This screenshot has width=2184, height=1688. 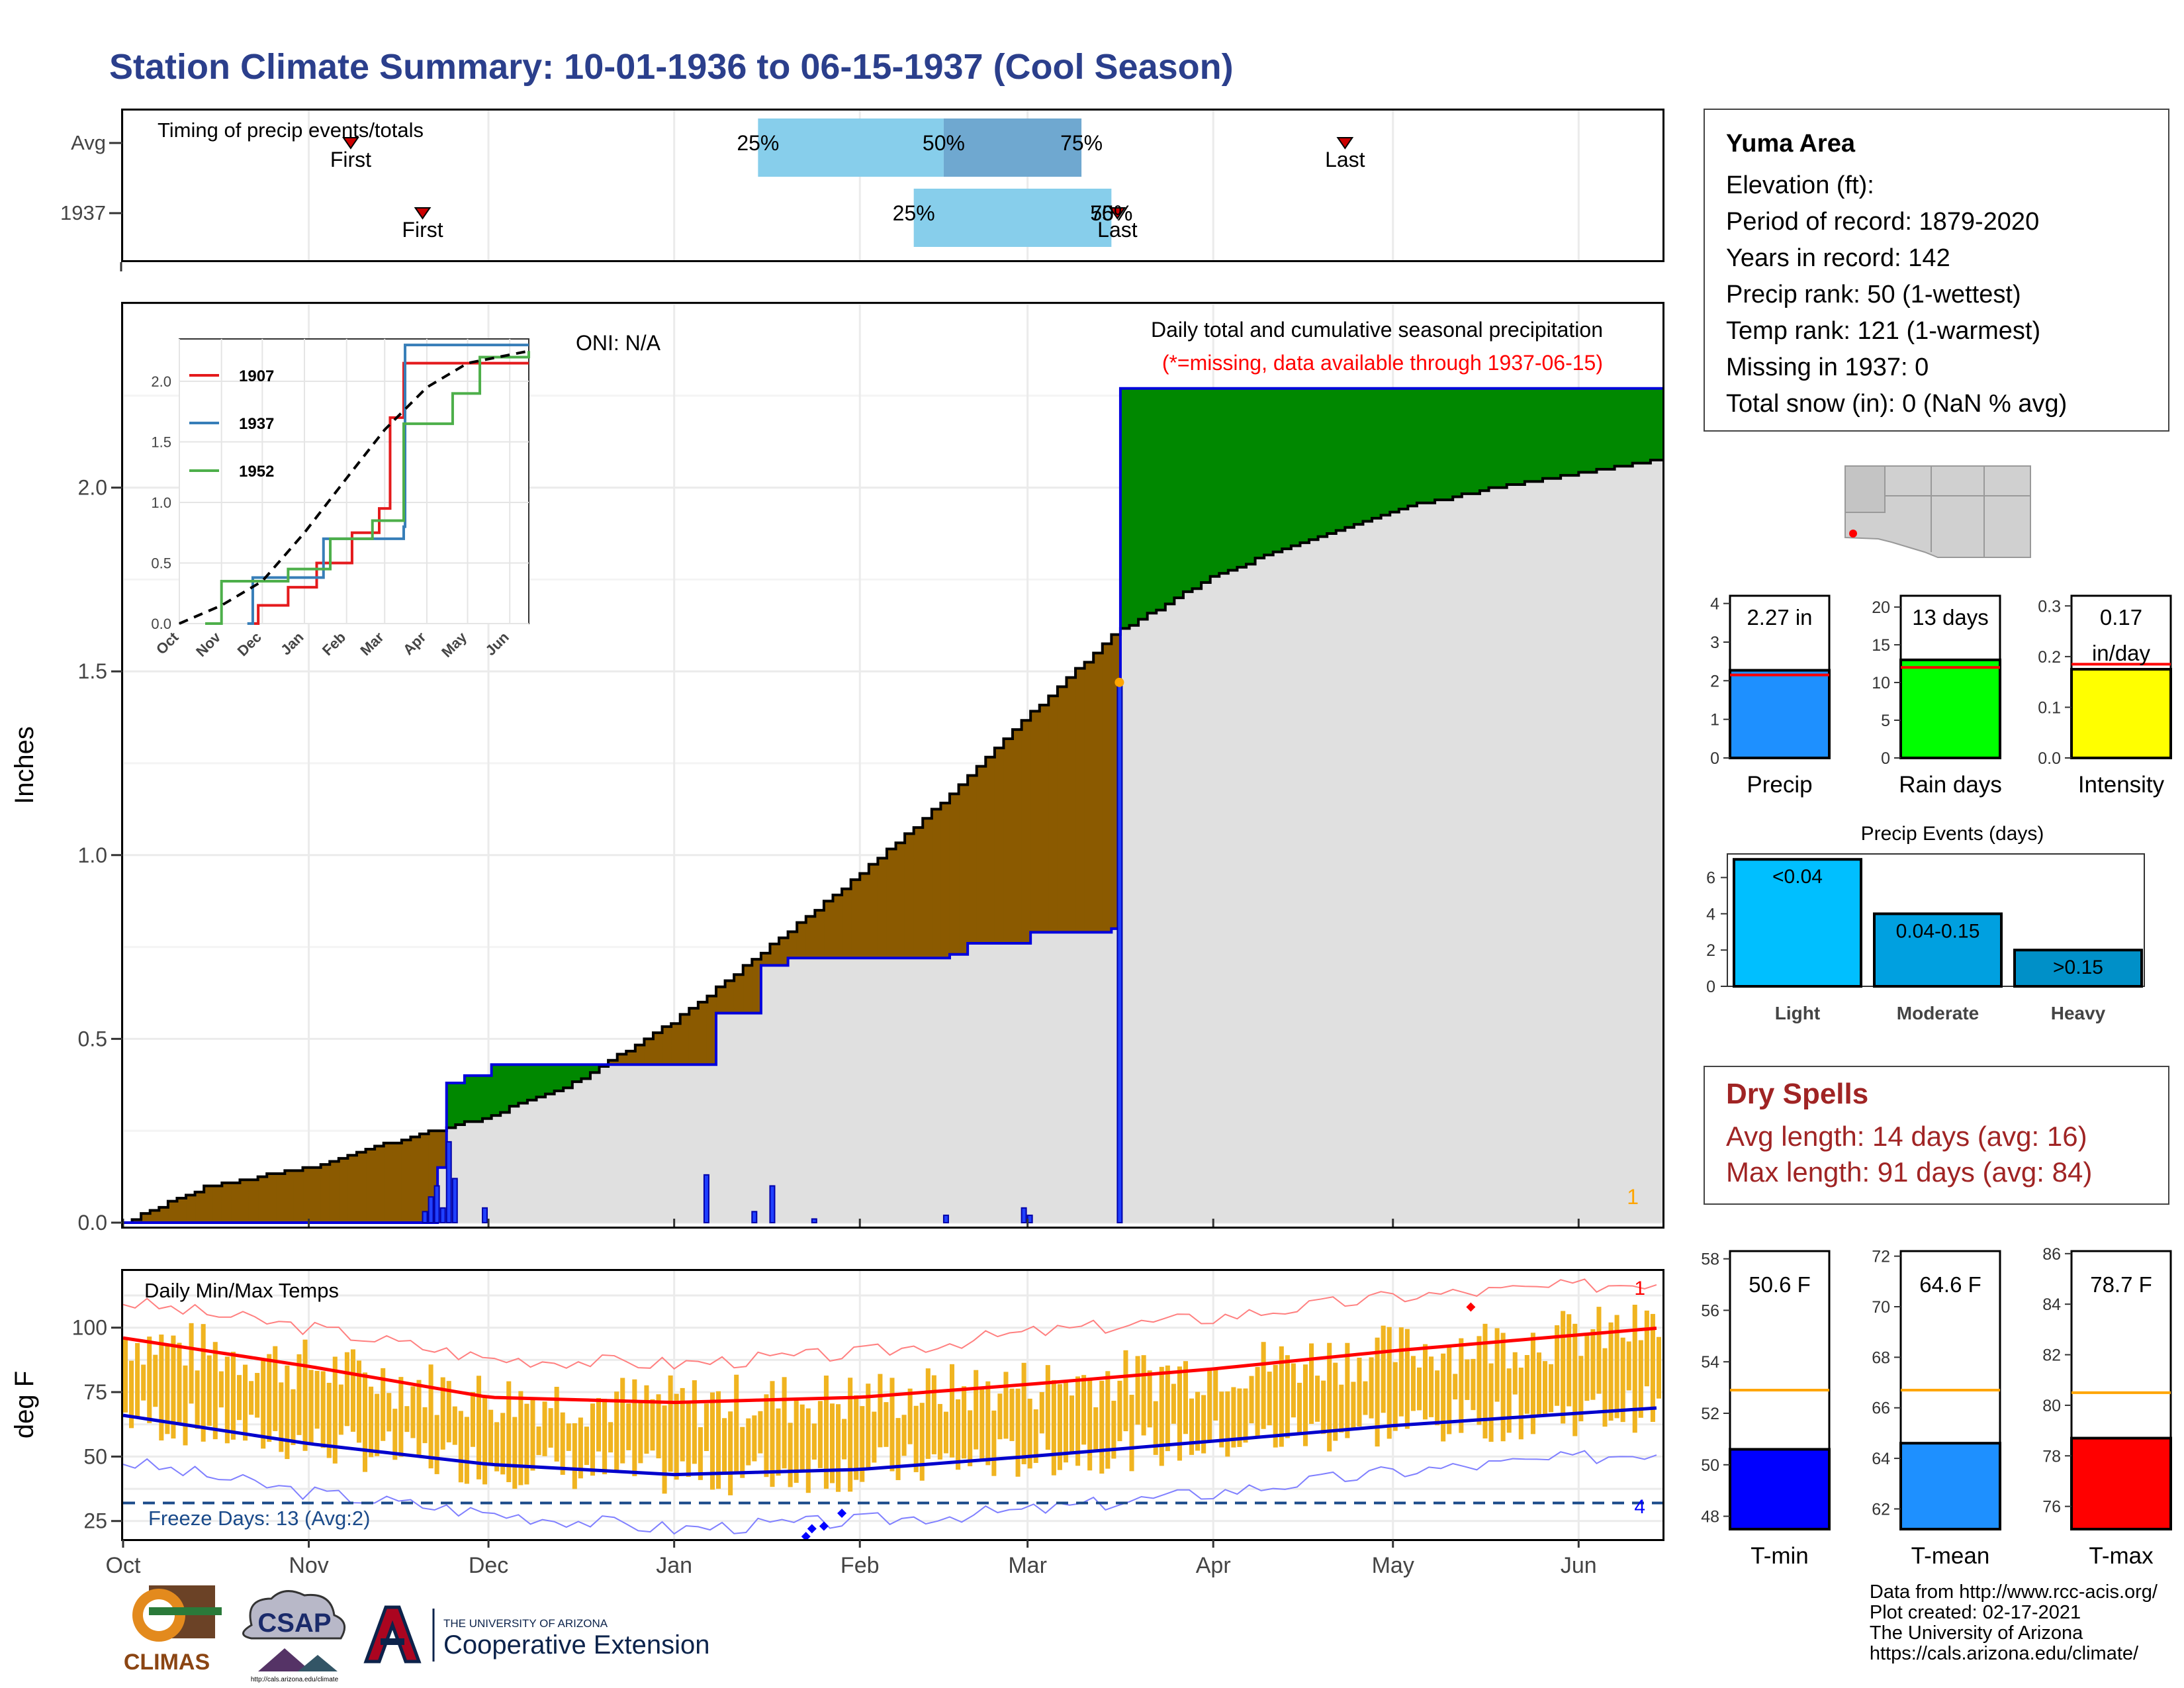 I want to click on temp-xtick: Dec, so click(x=488, y=1565).